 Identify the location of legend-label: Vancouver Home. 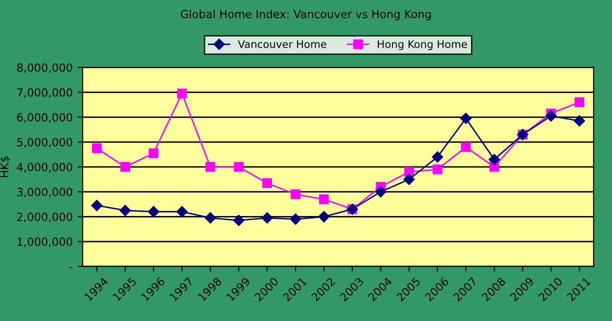
(282, 44).